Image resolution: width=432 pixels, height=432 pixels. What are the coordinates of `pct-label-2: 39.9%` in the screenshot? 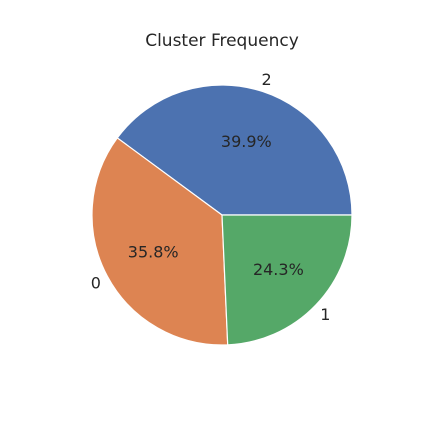 It's located at (246, 141).